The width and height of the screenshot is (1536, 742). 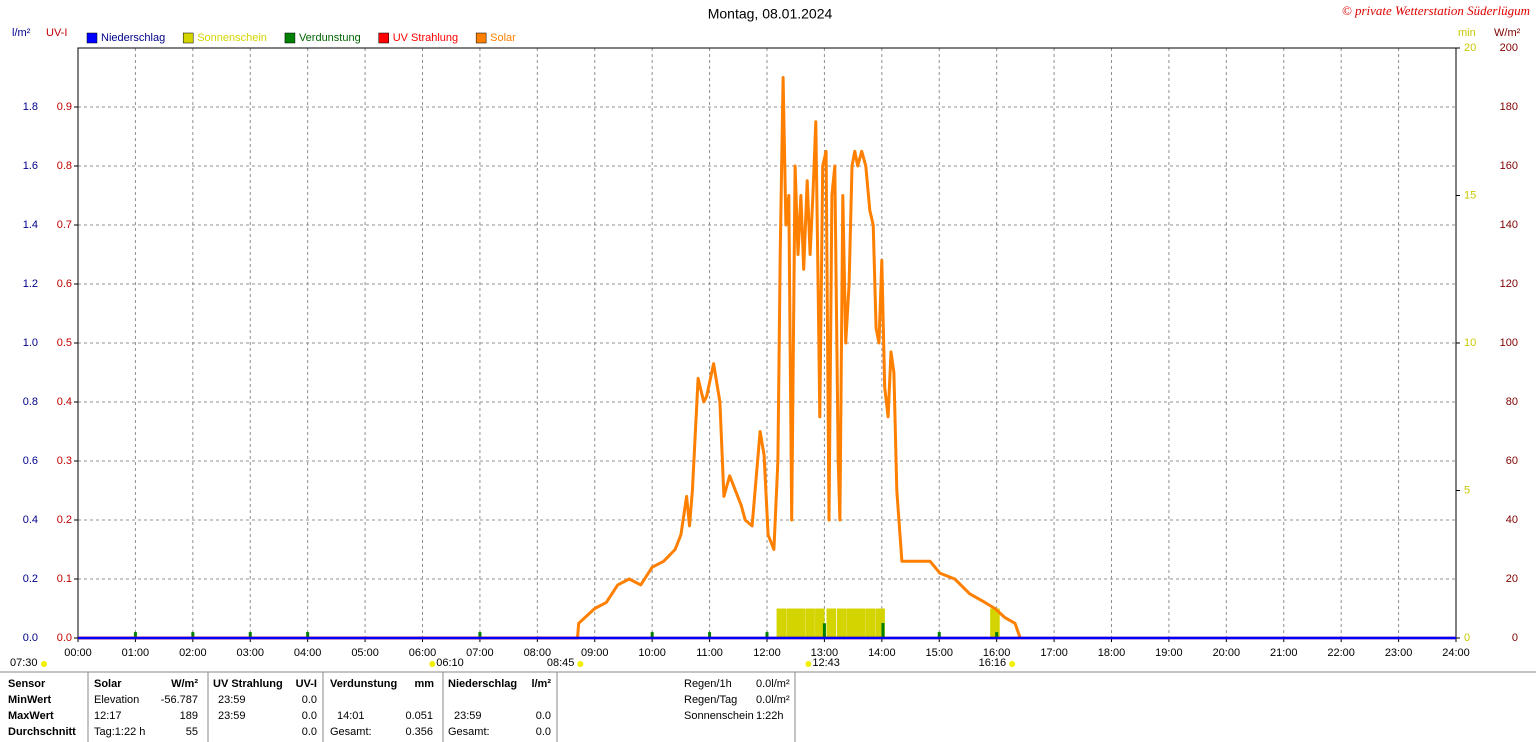 I want to click on y2-tick-label: 10, so click(x=1470, y=343).